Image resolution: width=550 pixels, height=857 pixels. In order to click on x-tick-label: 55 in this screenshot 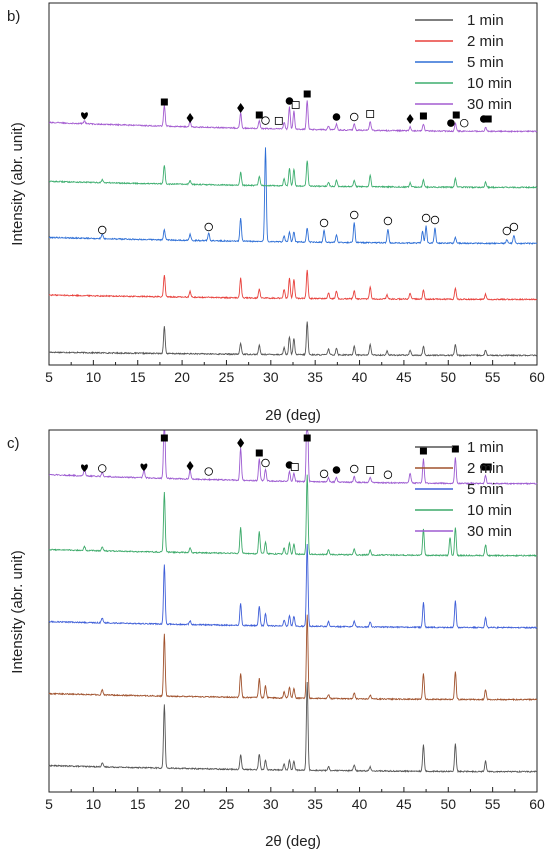, I will do `click(493, 377)`.